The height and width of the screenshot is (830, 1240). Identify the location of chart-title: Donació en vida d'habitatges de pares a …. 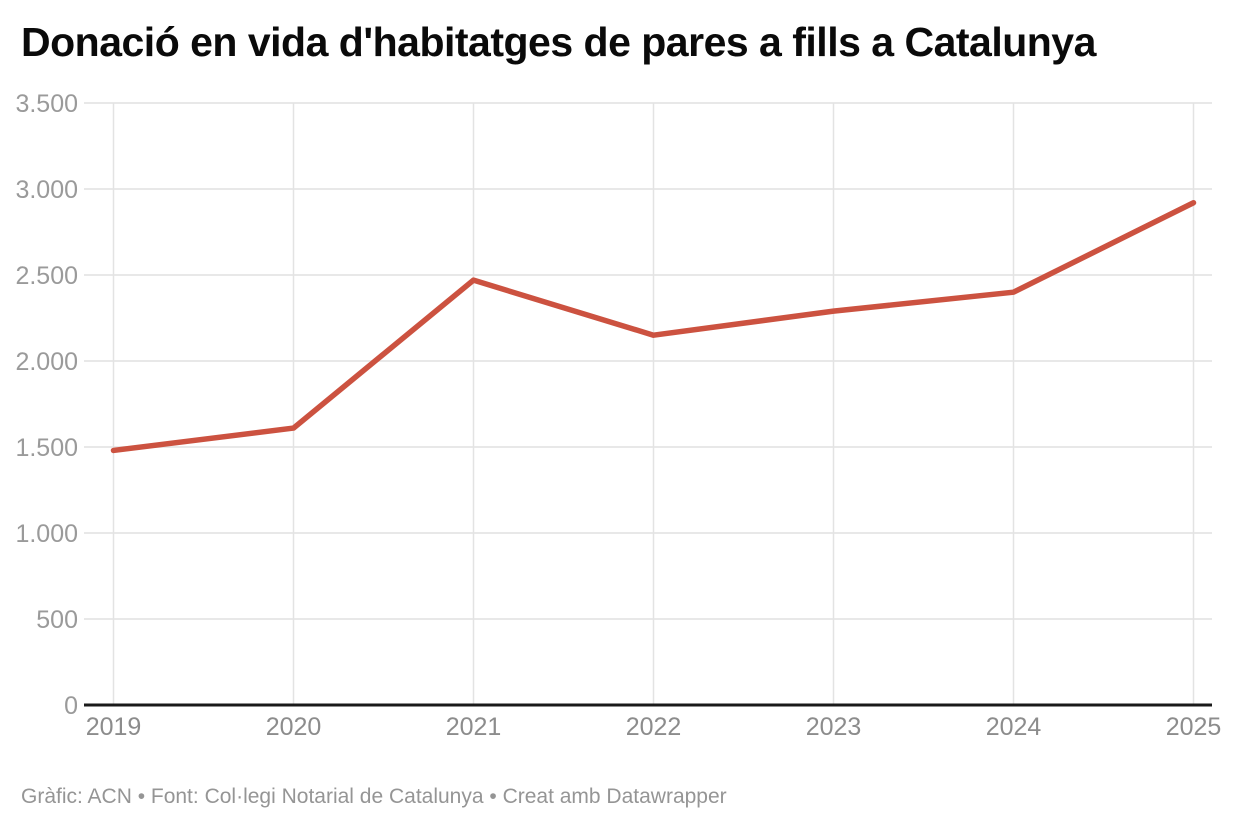
(558, 42).